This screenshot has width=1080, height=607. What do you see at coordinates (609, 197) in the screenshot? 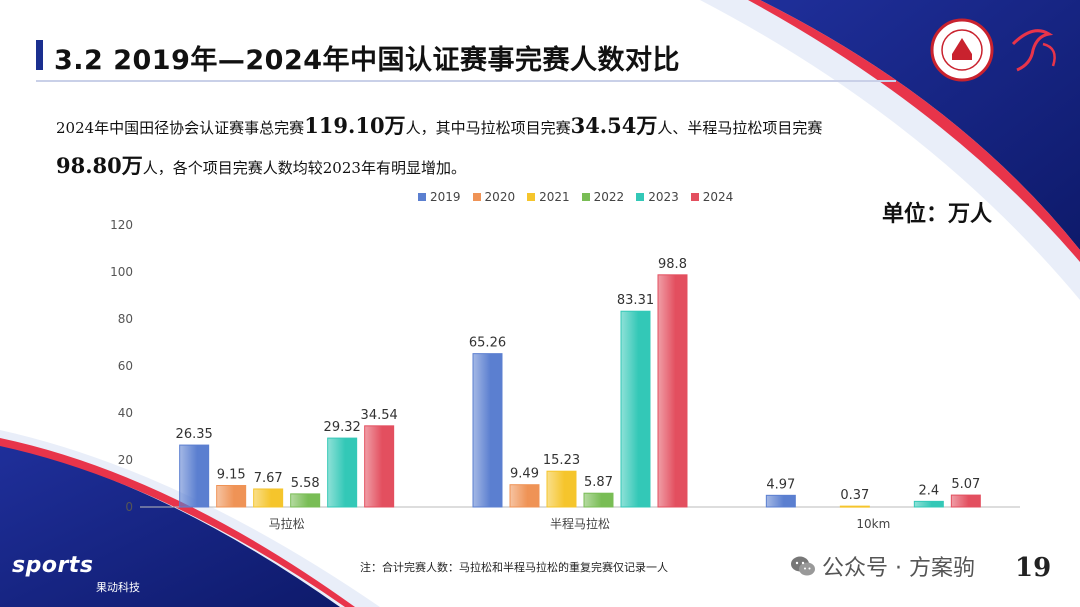
I see `legend-label: 2022` at bounding box center [609, 197].